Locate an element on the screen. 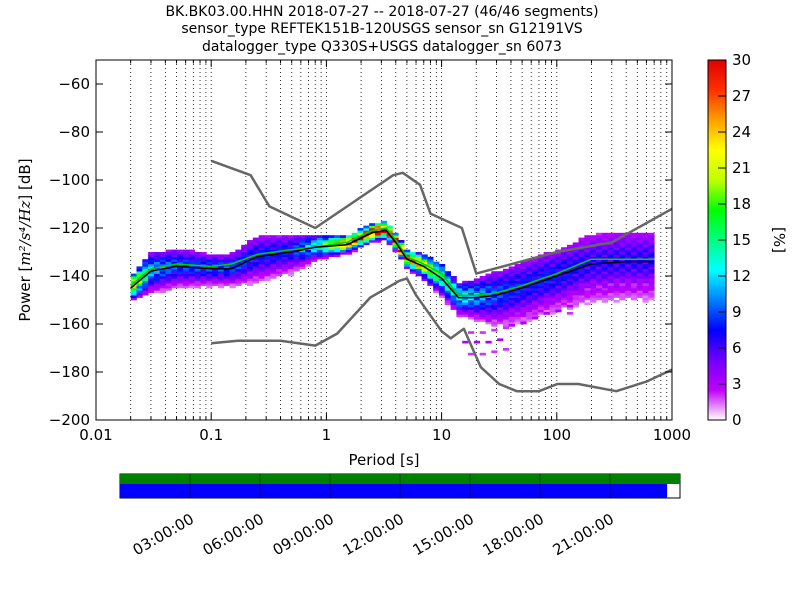  timeline-tick-label: 06:00:00 is located at coordinates (233, 534).